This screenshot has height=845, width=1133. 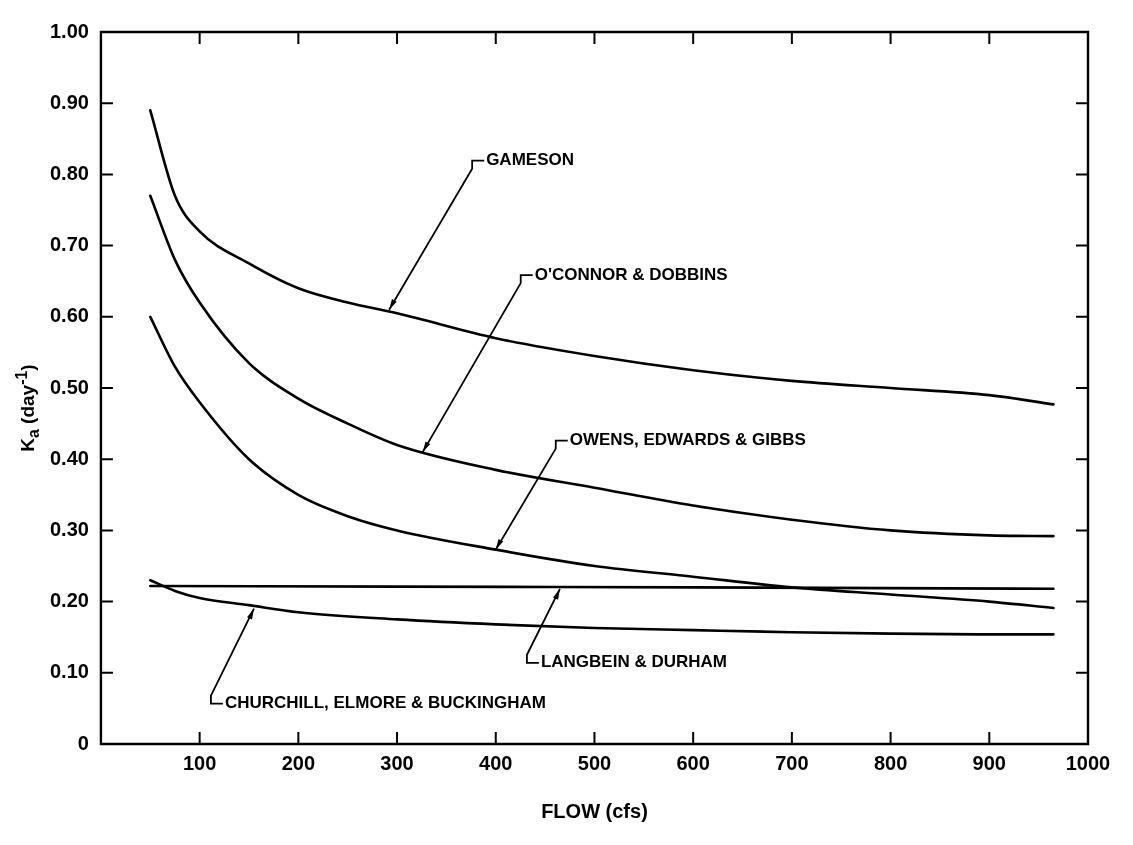 What do you see at coordinates (69, 386) in the screenshot?
I see `y-tick-label: 0.50` at bounding box center [69, 386].